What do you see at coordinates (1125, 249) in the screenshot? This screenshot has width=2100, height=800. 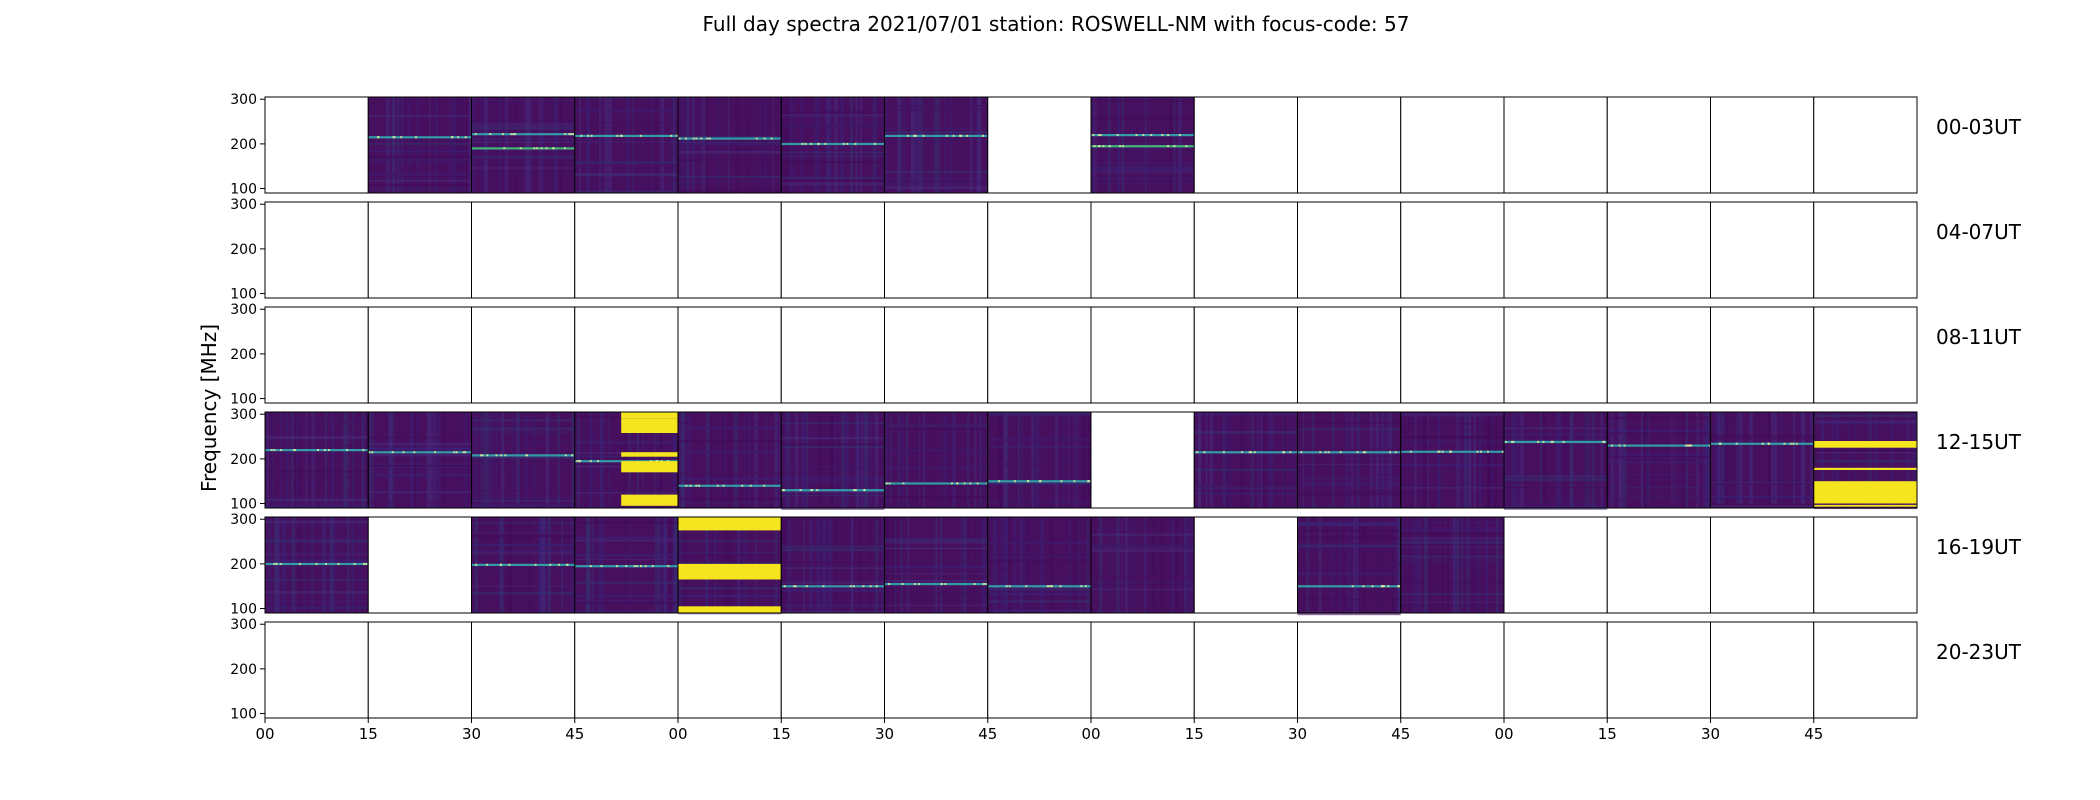 I see `panel-row: 300 200 100 04-07UT` at bounding box center [1125, 249].